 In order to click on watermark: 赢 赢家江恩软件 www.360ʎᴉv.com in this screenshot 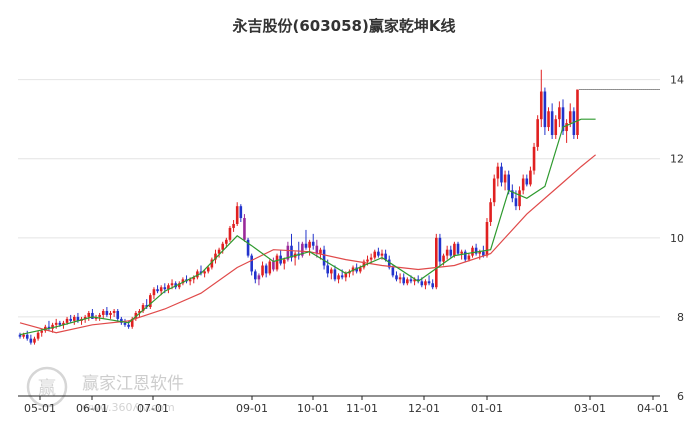, I will do `click(105, 390)`.